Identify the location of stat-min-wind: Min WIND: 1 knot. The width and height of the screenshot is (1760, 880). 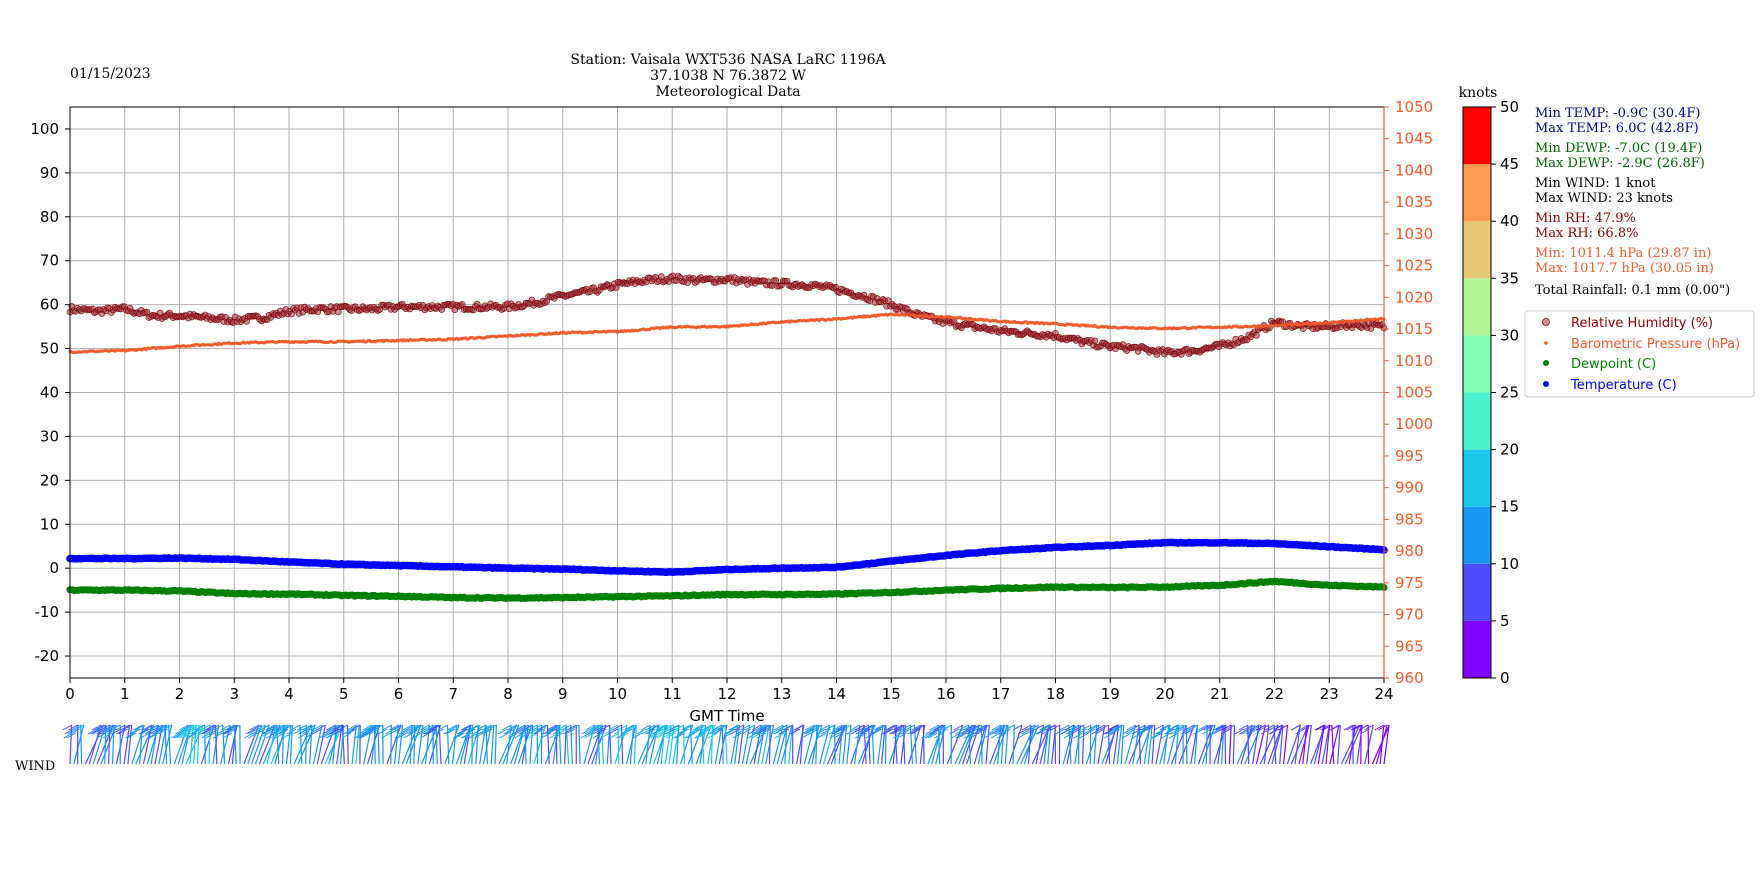
(1595, 183).